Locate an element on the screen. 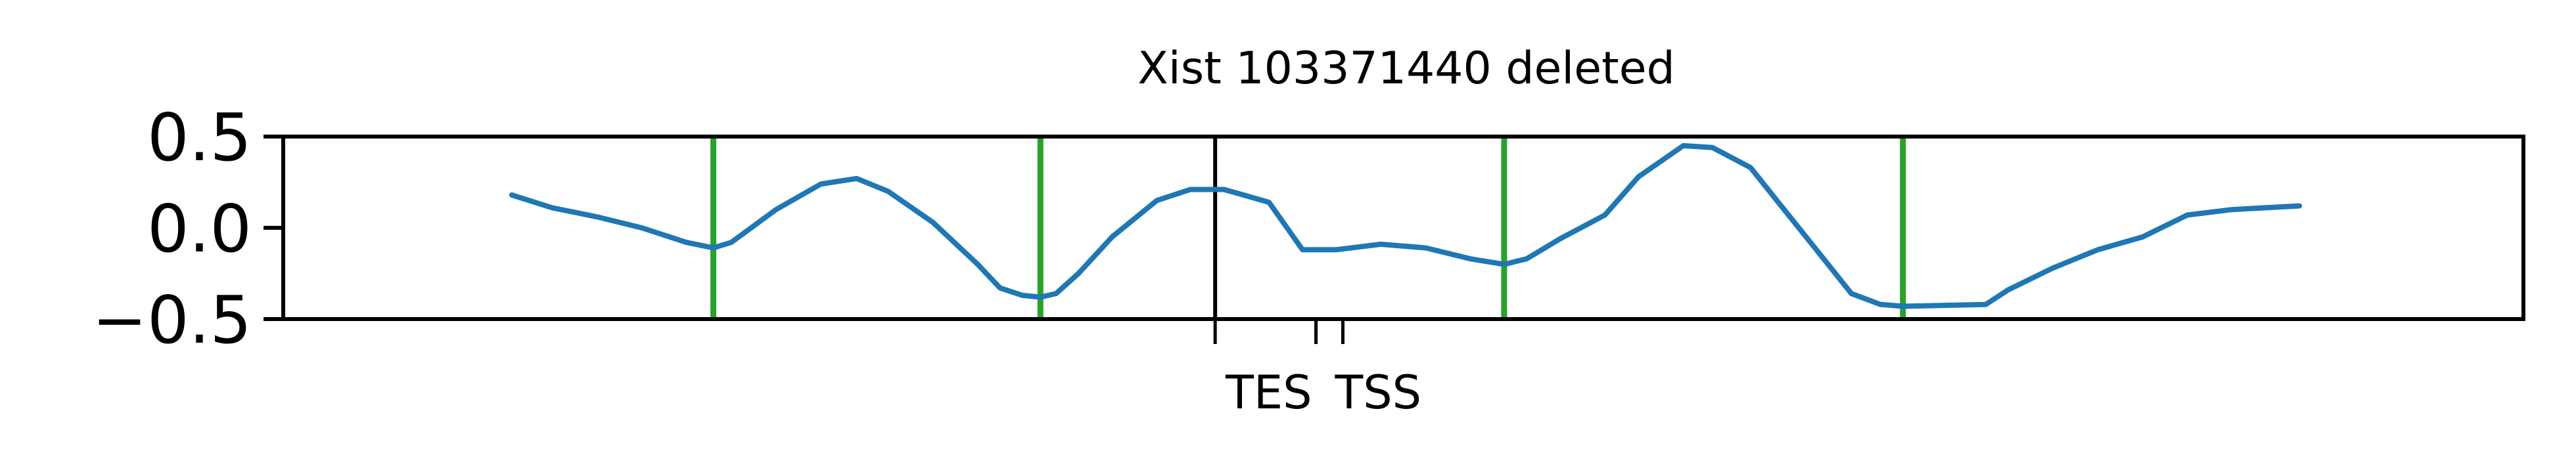 The height and width of the screenshot is (474, 2576). chart-title: Xist 103371440 deleted is located at coordinates (1407, 69).